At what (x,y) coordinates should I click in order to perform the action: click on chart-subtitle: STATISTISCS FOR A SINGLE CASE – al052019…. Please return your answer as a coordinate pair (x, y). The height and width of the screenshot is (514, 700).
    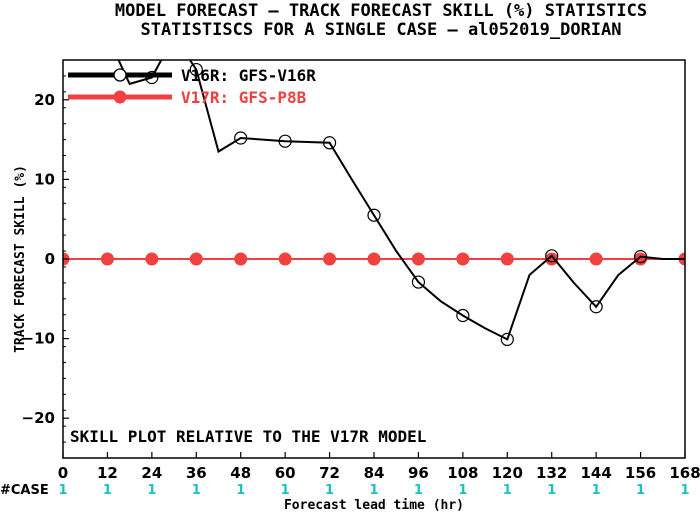
    Looking at the image, I should click on (380, 30).